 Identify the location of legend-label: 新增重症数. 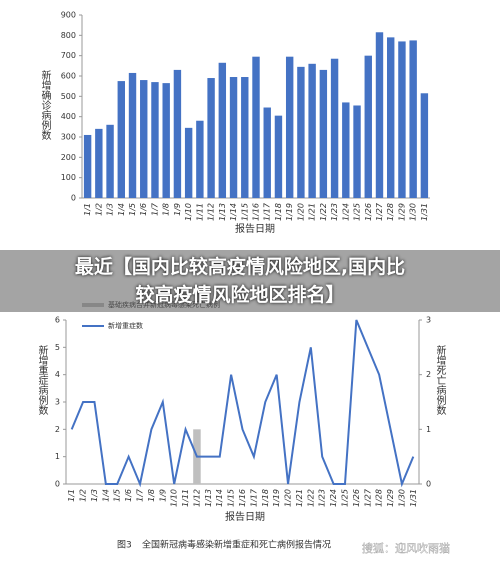
(125, 325).